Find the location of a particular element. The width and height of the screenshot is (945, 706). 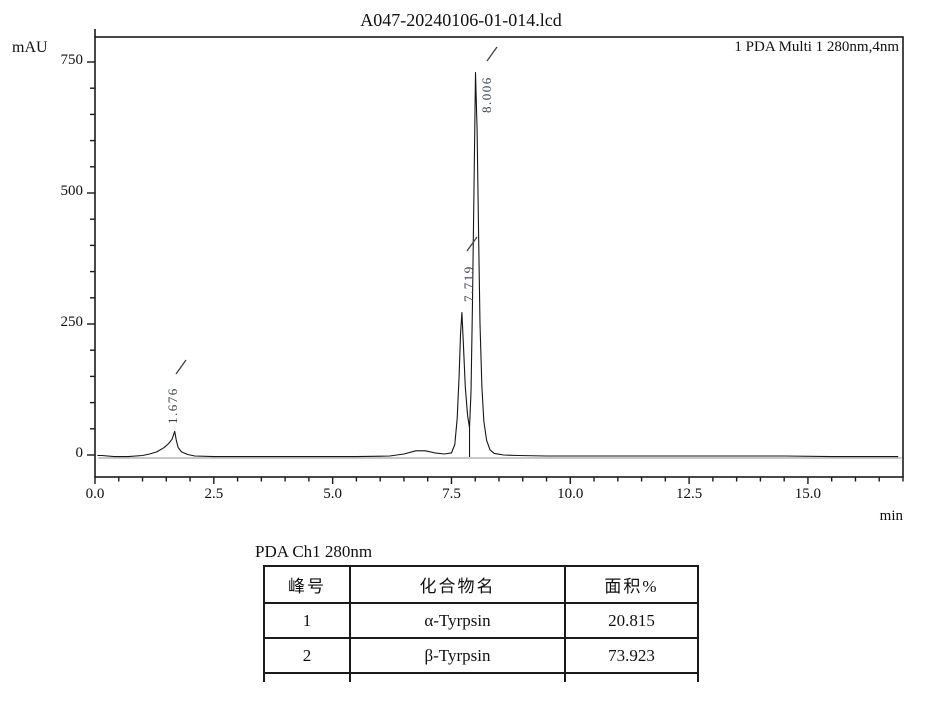

table-header-cell: 峰号 is located at coordinates (307, 584).